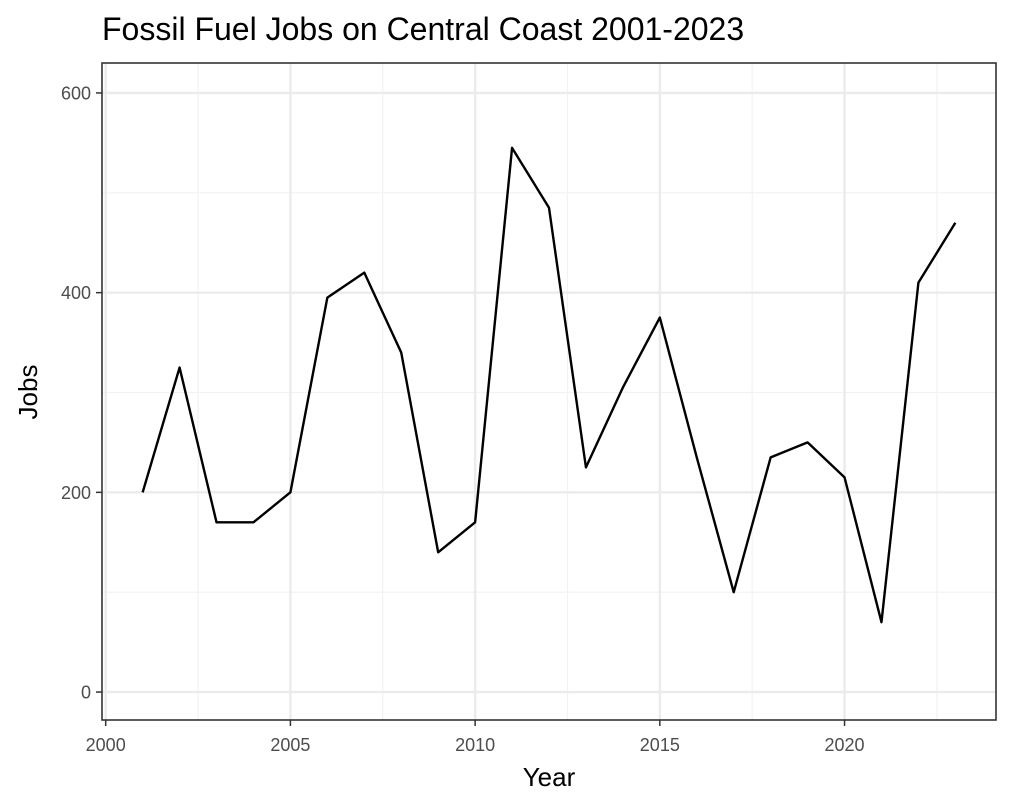 This screenshot has width=1012, height=806. What do you see at coordinates (290, 745) in the screenshot?
I see `x-tick-label: 2005` at bounding box center [290, 745].